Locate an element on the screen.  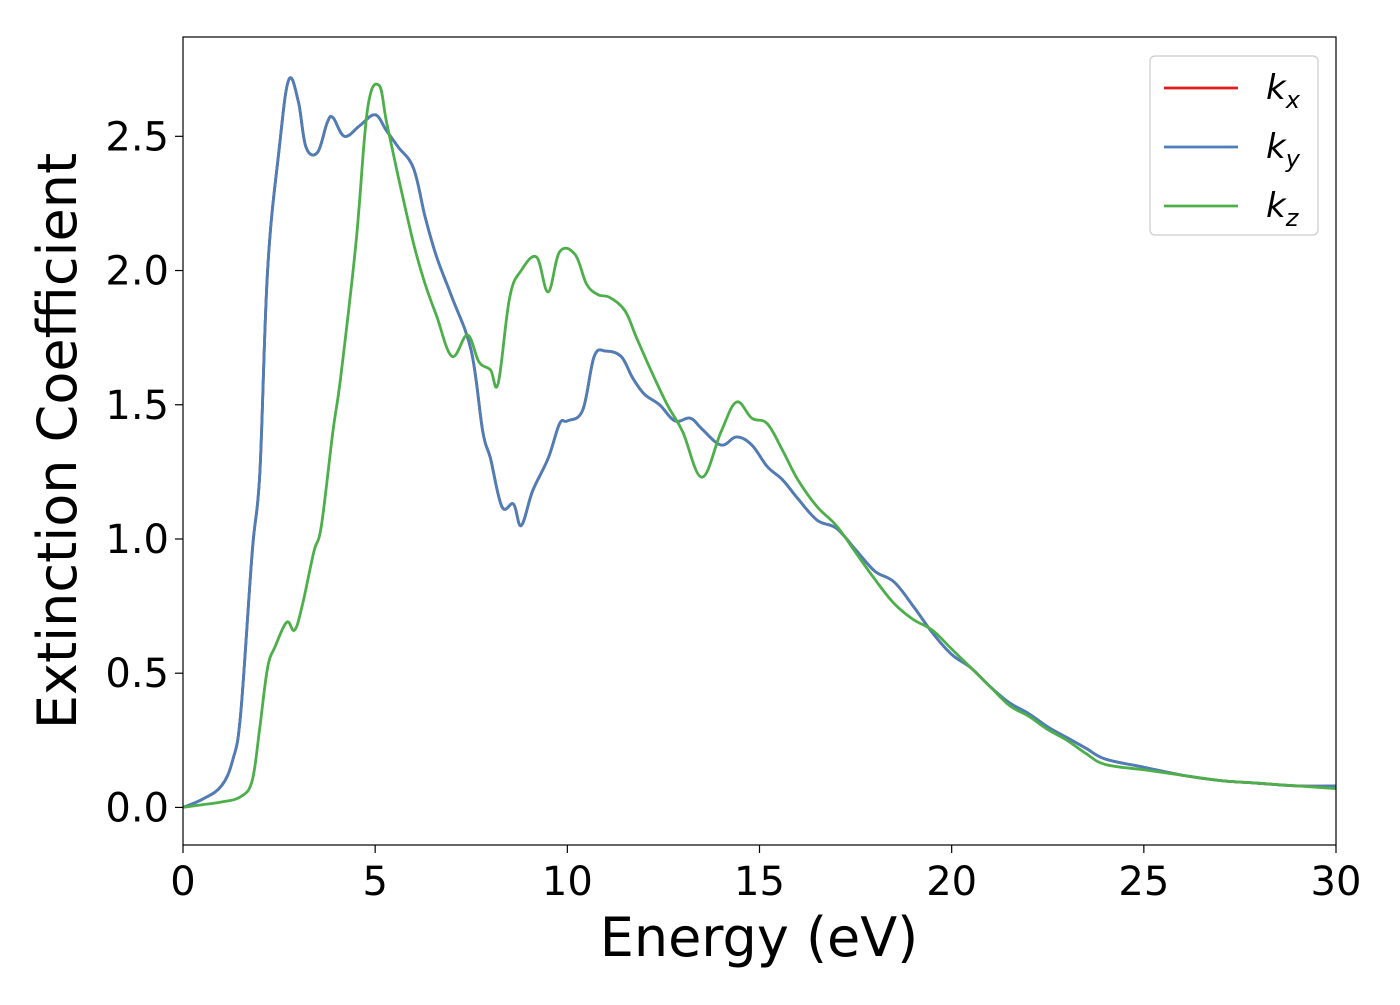
x-axis-label: Energy (eV) is located at coordinates (759, 937).